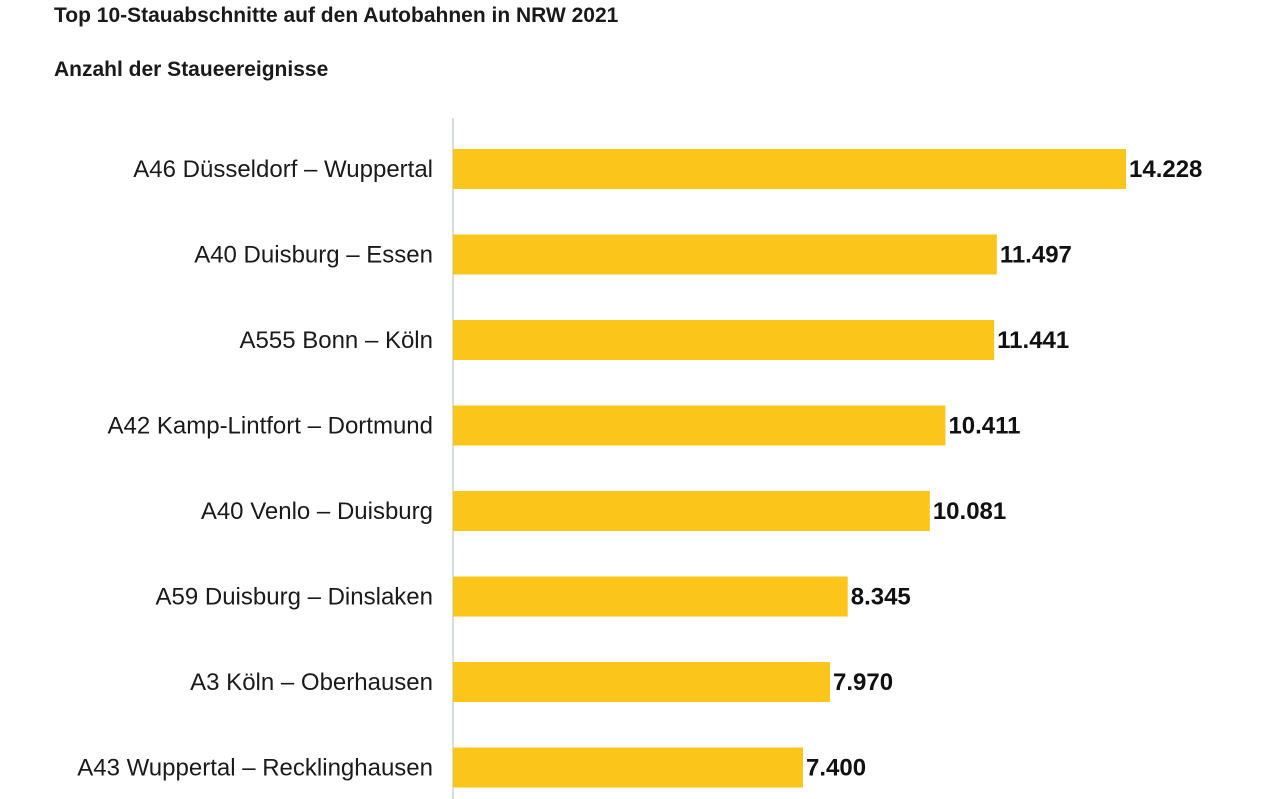  What do you see at coordinates (271, 426) in the screenshot?
I see `category-label: A42 Kamp-Lintfort – Dortmund` at bounding box center [271, 426].